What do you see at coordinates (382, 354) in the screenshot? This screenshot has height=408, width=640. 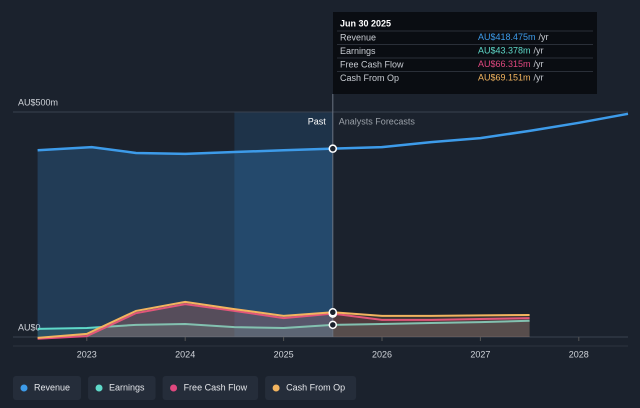 I see `x-tick-label: 2026` at bounding box center [382, 354].